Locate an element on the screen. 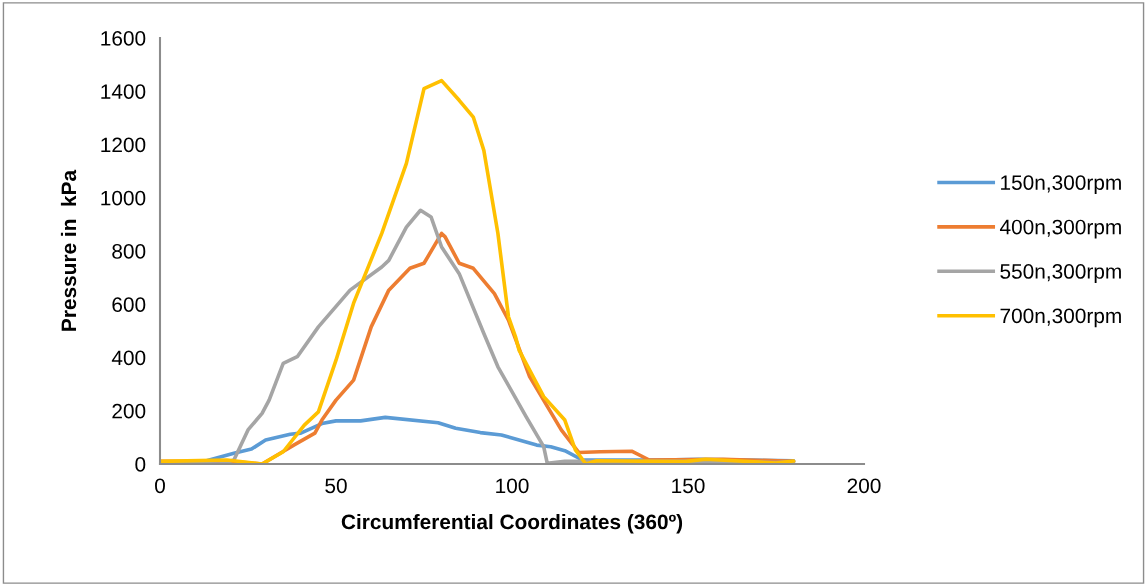 The width and height of the screenshot is (1147, 586). x-tick-label: 100 is located at coordinates (512, 486).